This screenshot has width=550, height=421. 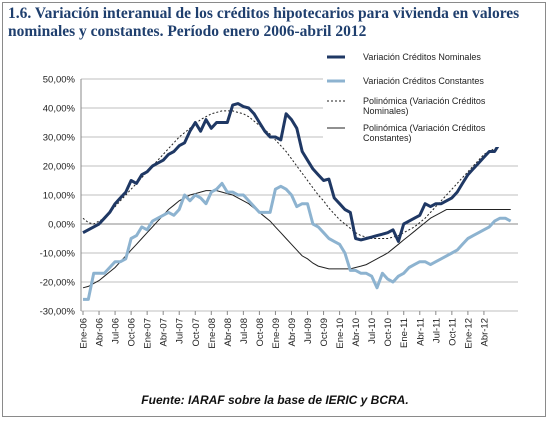 What do you see at coordinates (423, 81) in the screenshot?
I see `legend-label-2: Variación Créditos Constantes` at bounding box center [423, 81].